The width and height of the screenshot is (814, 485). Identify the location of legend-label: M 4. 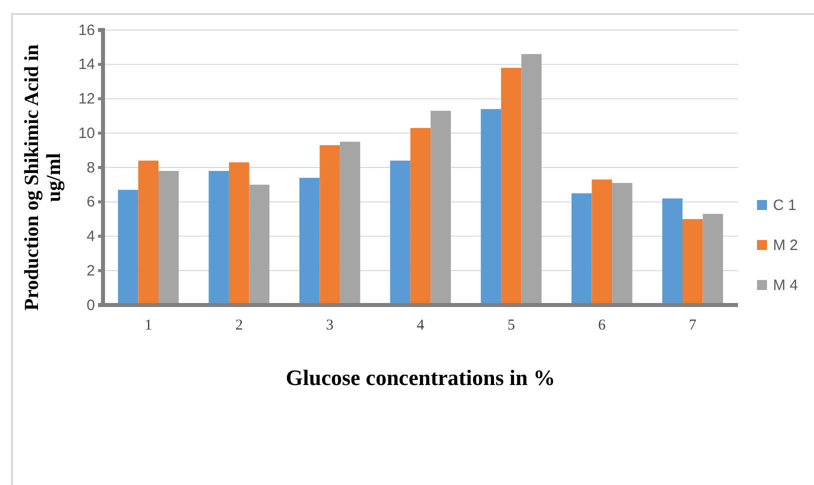
(785, 285).